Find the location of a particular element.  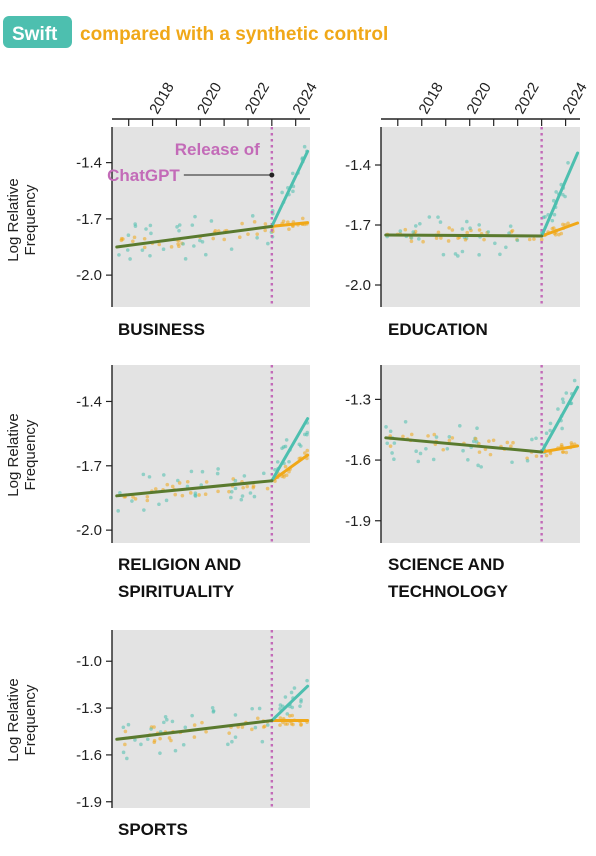

y-axis-label: Log Relative Frequency is located at coordinates (22, 454).